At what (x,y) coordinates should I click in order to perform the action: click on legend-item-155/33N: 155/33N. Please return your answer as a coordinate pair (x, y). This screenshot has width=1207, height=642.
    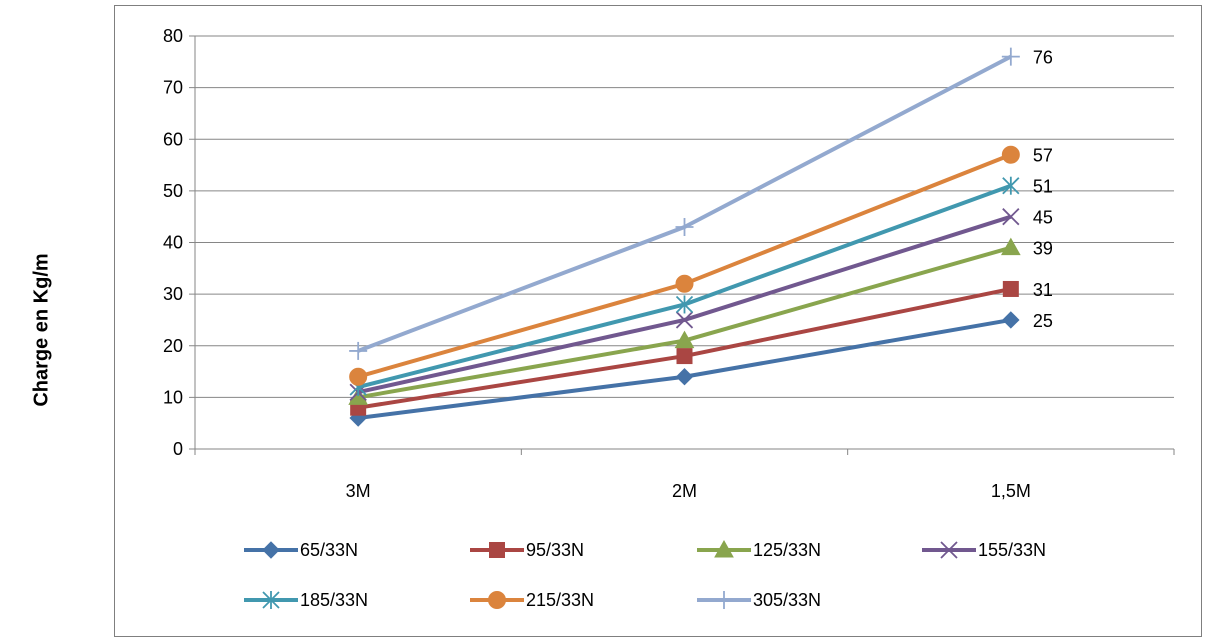
    Looking at the image, I should click on (984, 550).